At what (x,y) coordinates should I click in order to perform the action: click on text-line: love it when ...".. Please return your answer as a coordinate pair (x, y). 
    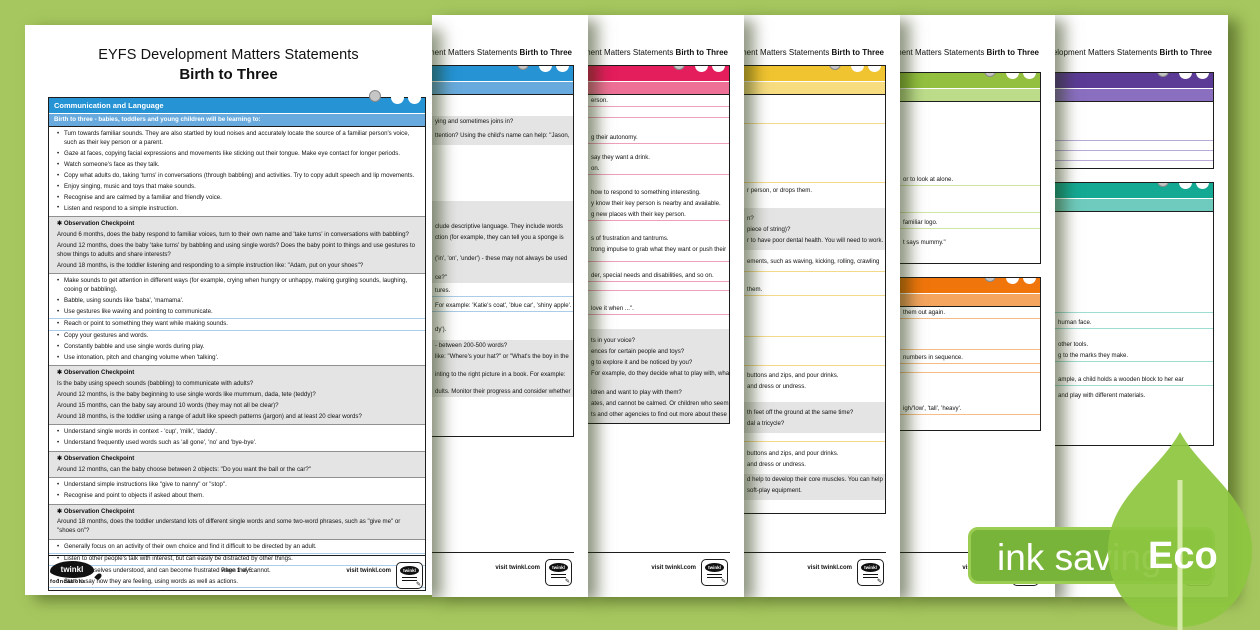
    Looking at the image, I should click on (658, 309).